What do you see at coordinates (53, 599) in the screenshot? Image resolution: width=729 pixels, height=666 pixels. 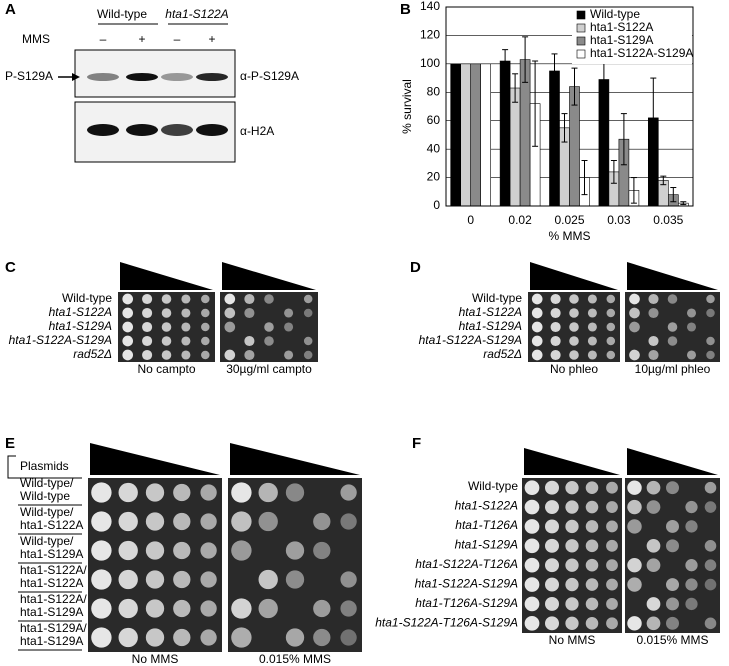 I see `label: hta1-S122A/` at bounding box center [53, 599].